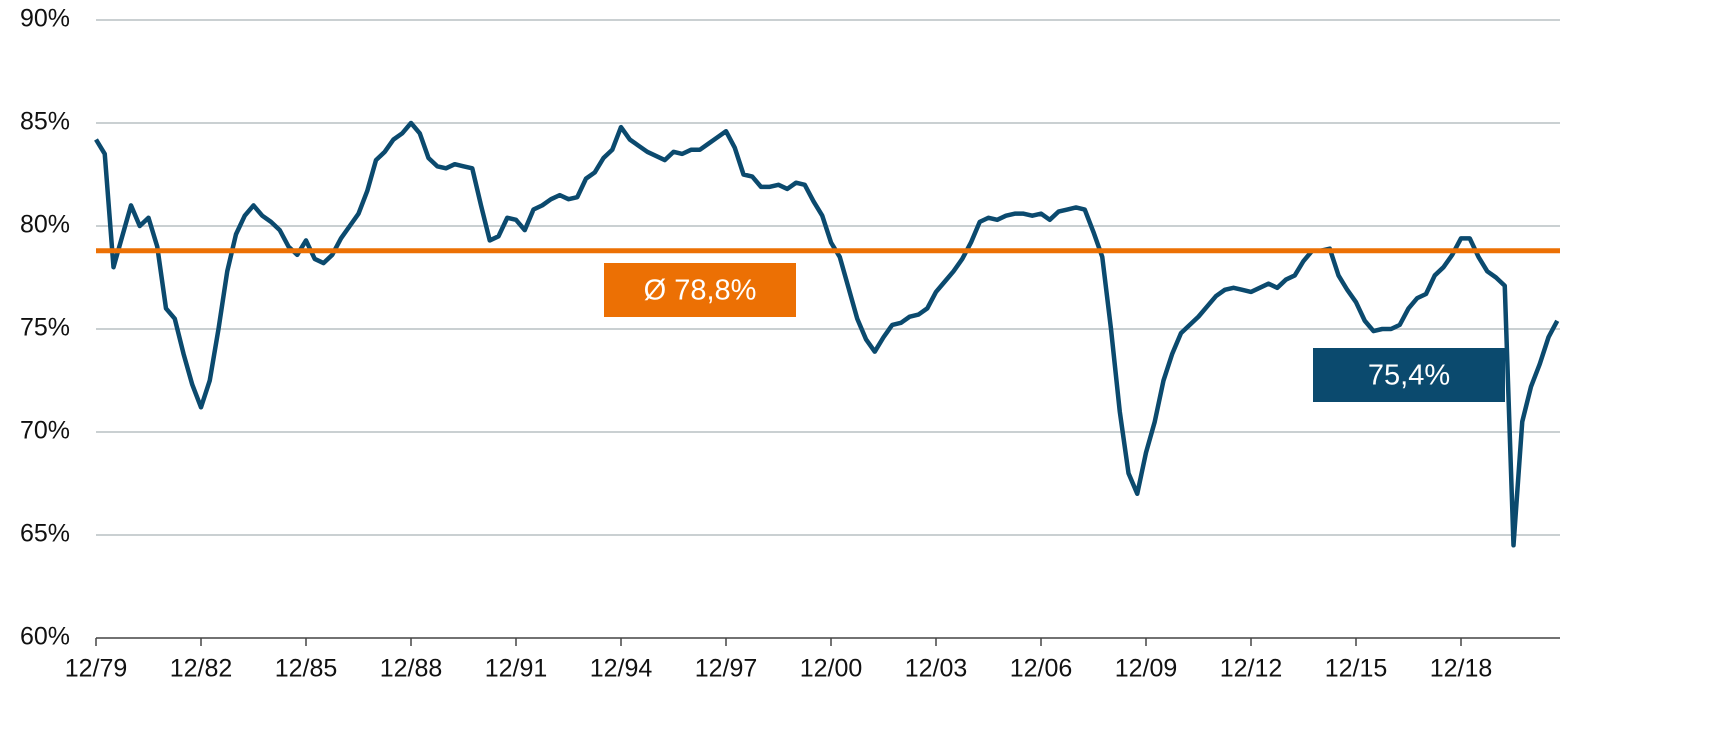 The width and height of the screenshot is (1714, 750). I want to click on x-tick-label: 12/15, so click(1356, 669).